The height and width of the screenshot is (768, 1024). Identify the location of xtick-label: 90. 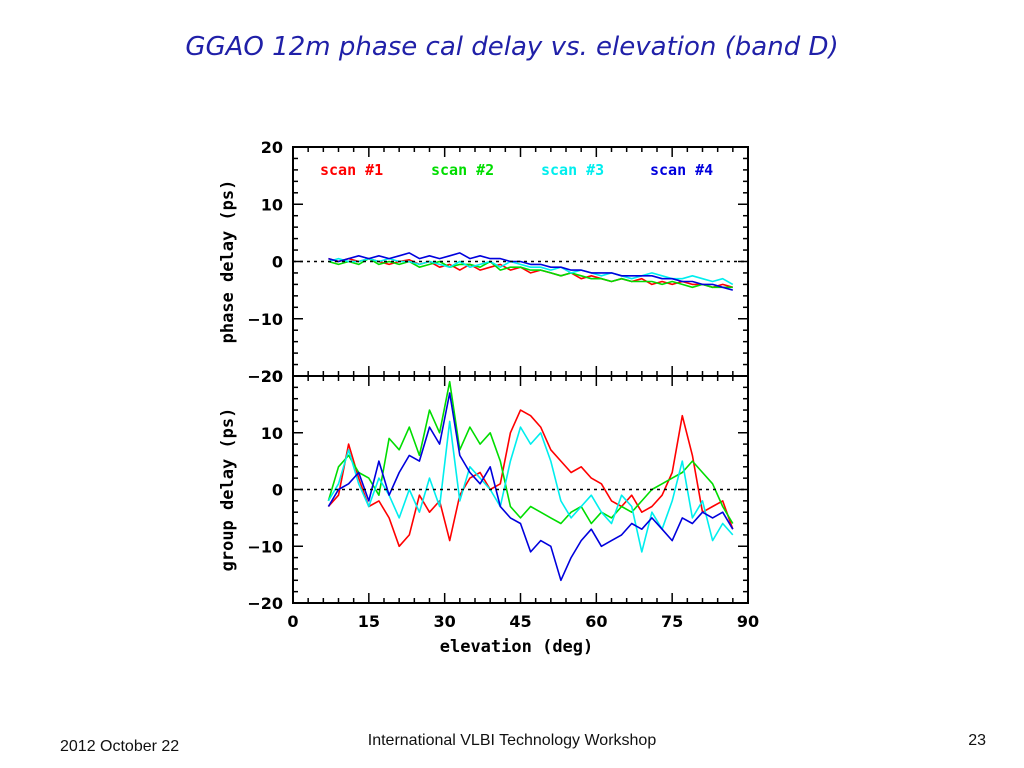
(748, 621).